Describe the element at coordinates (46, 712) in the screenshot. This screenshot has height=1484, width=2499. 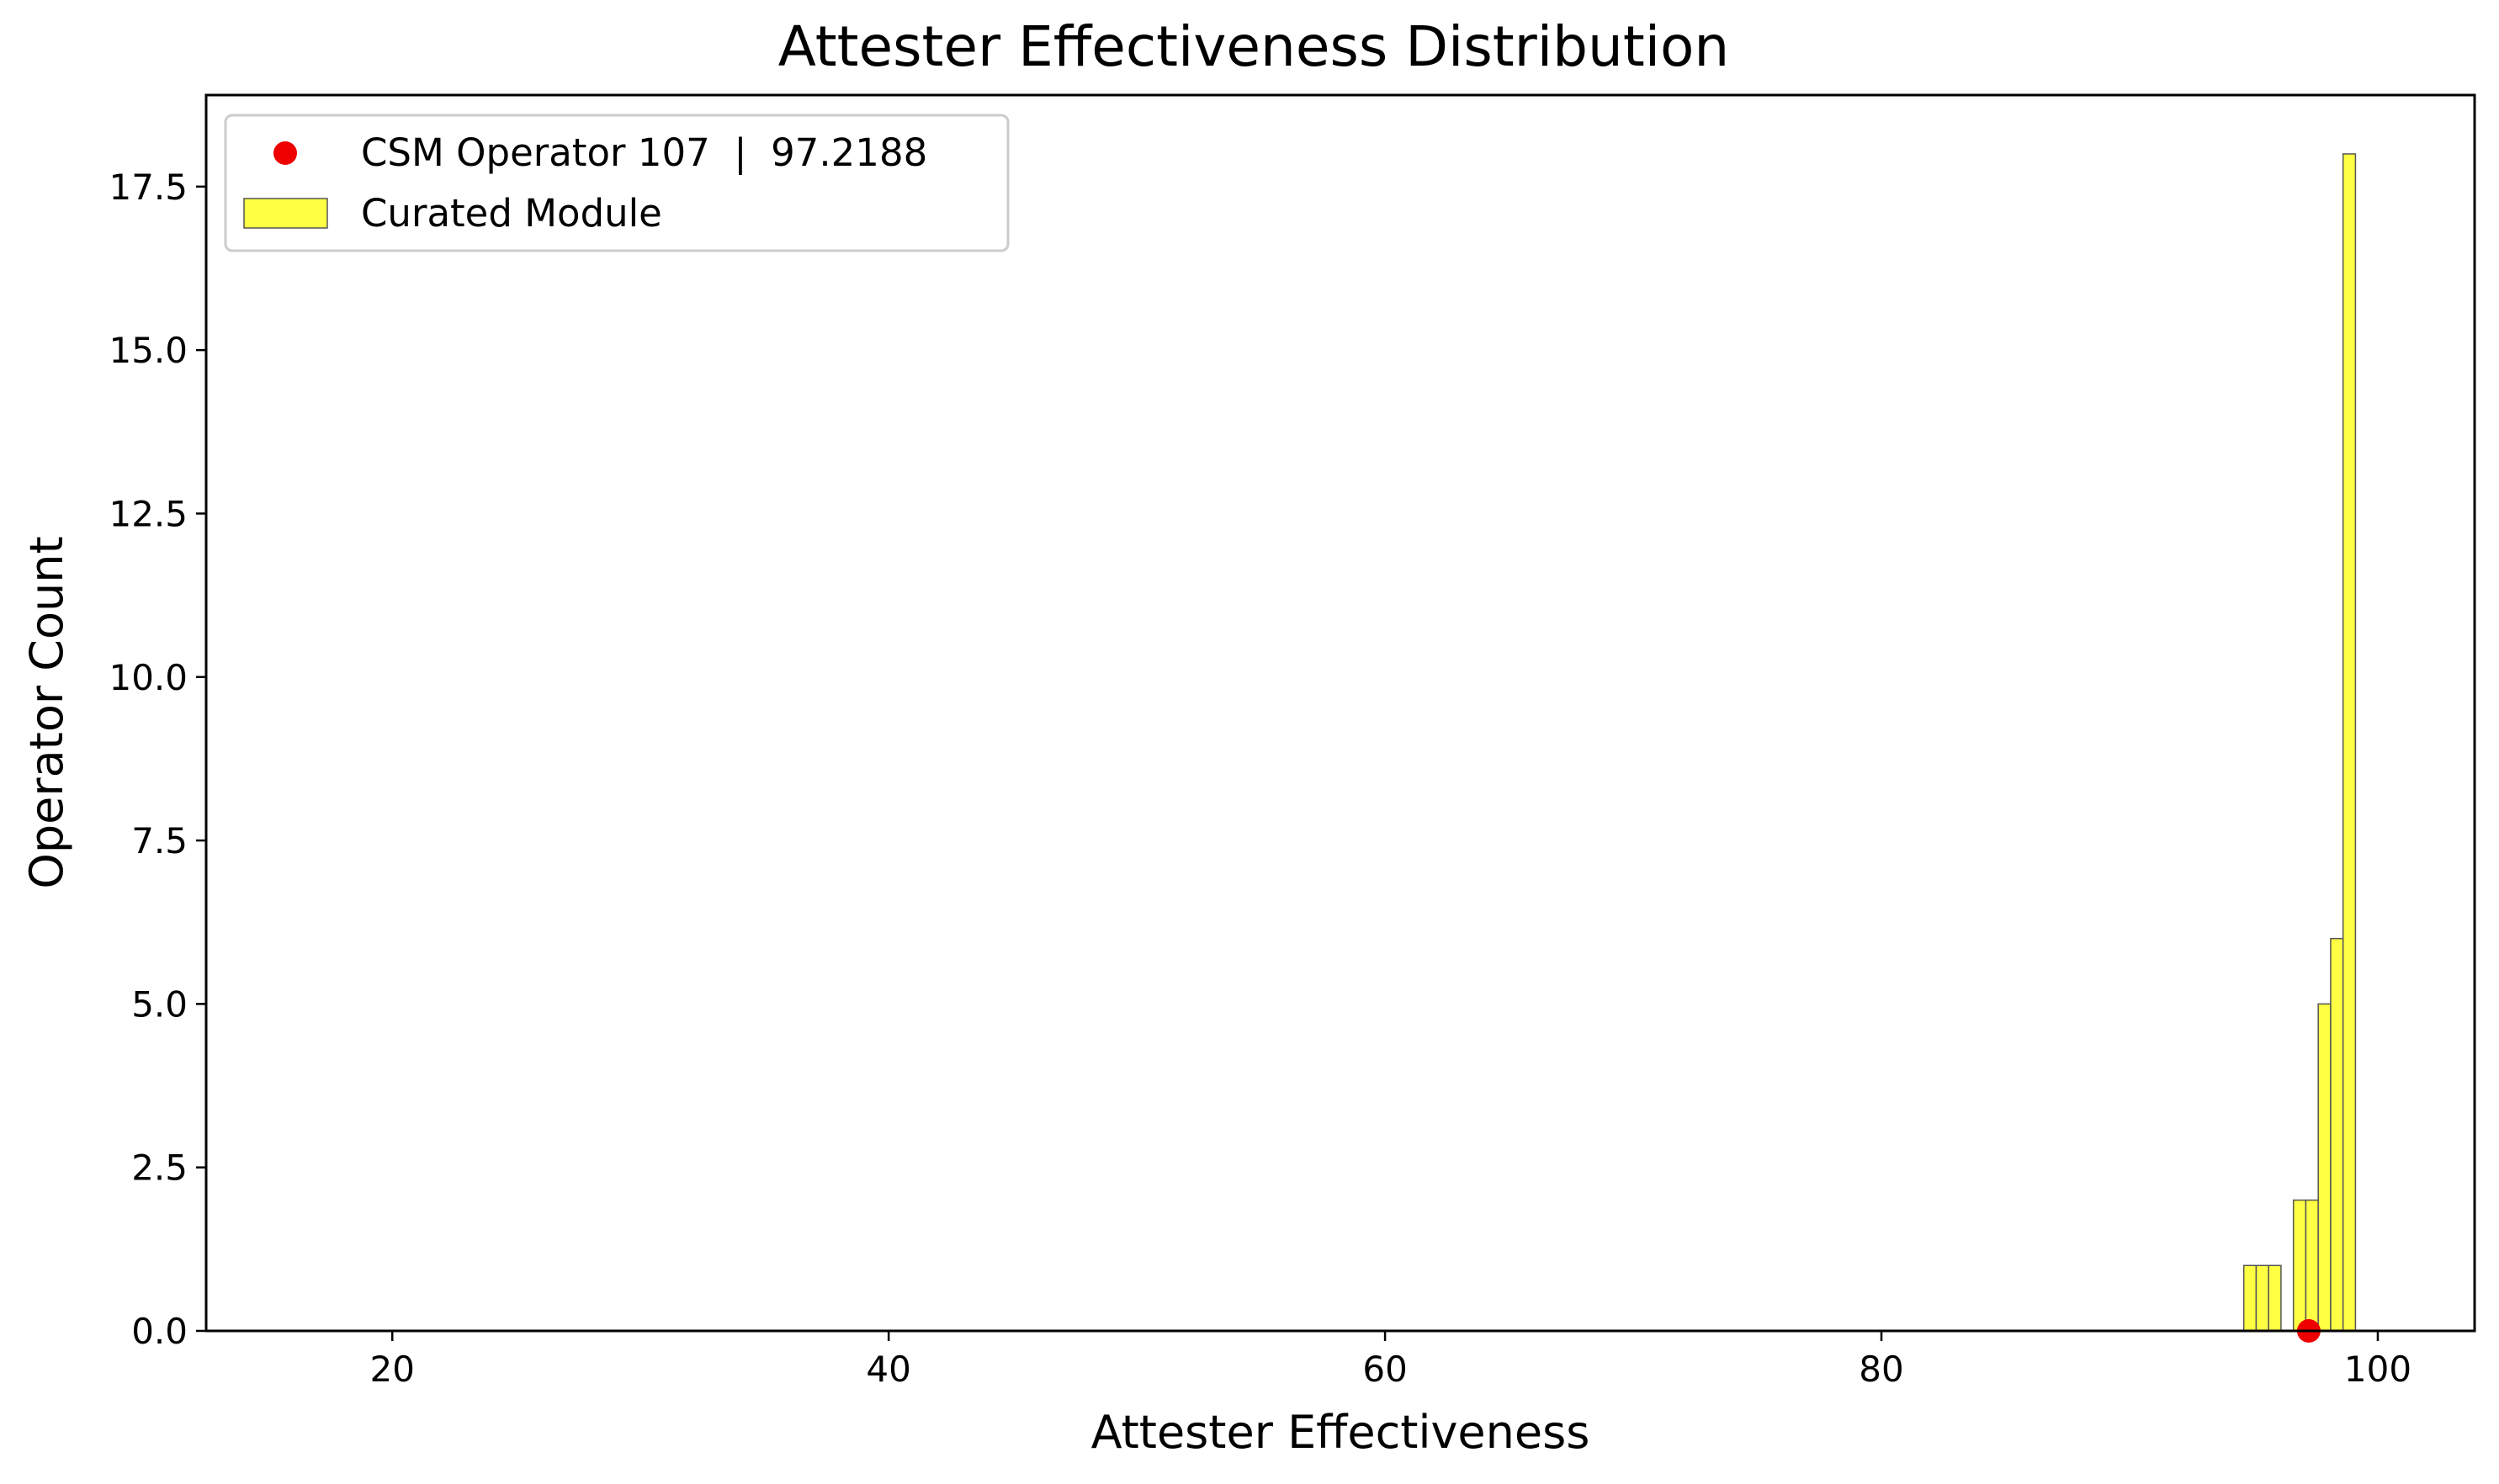
I see `y-axis-label: Operator Count` at that location.